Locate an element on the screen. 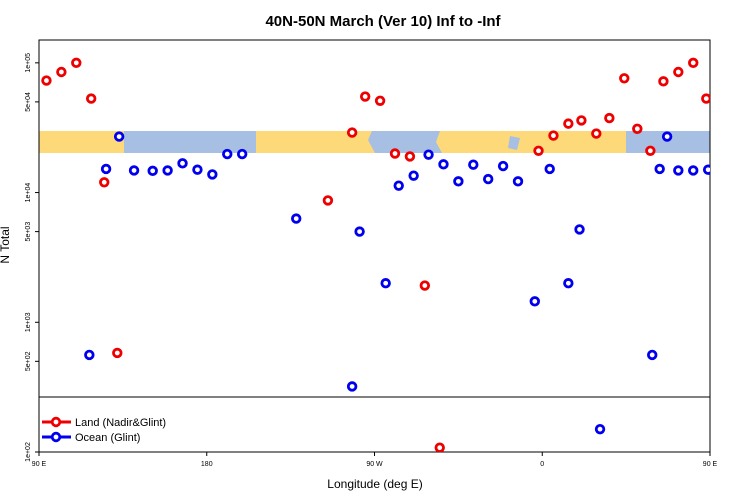 The height and width of the screenshot is (500, 750). y-axis-label: N Total is located at coordinates (6, 244).